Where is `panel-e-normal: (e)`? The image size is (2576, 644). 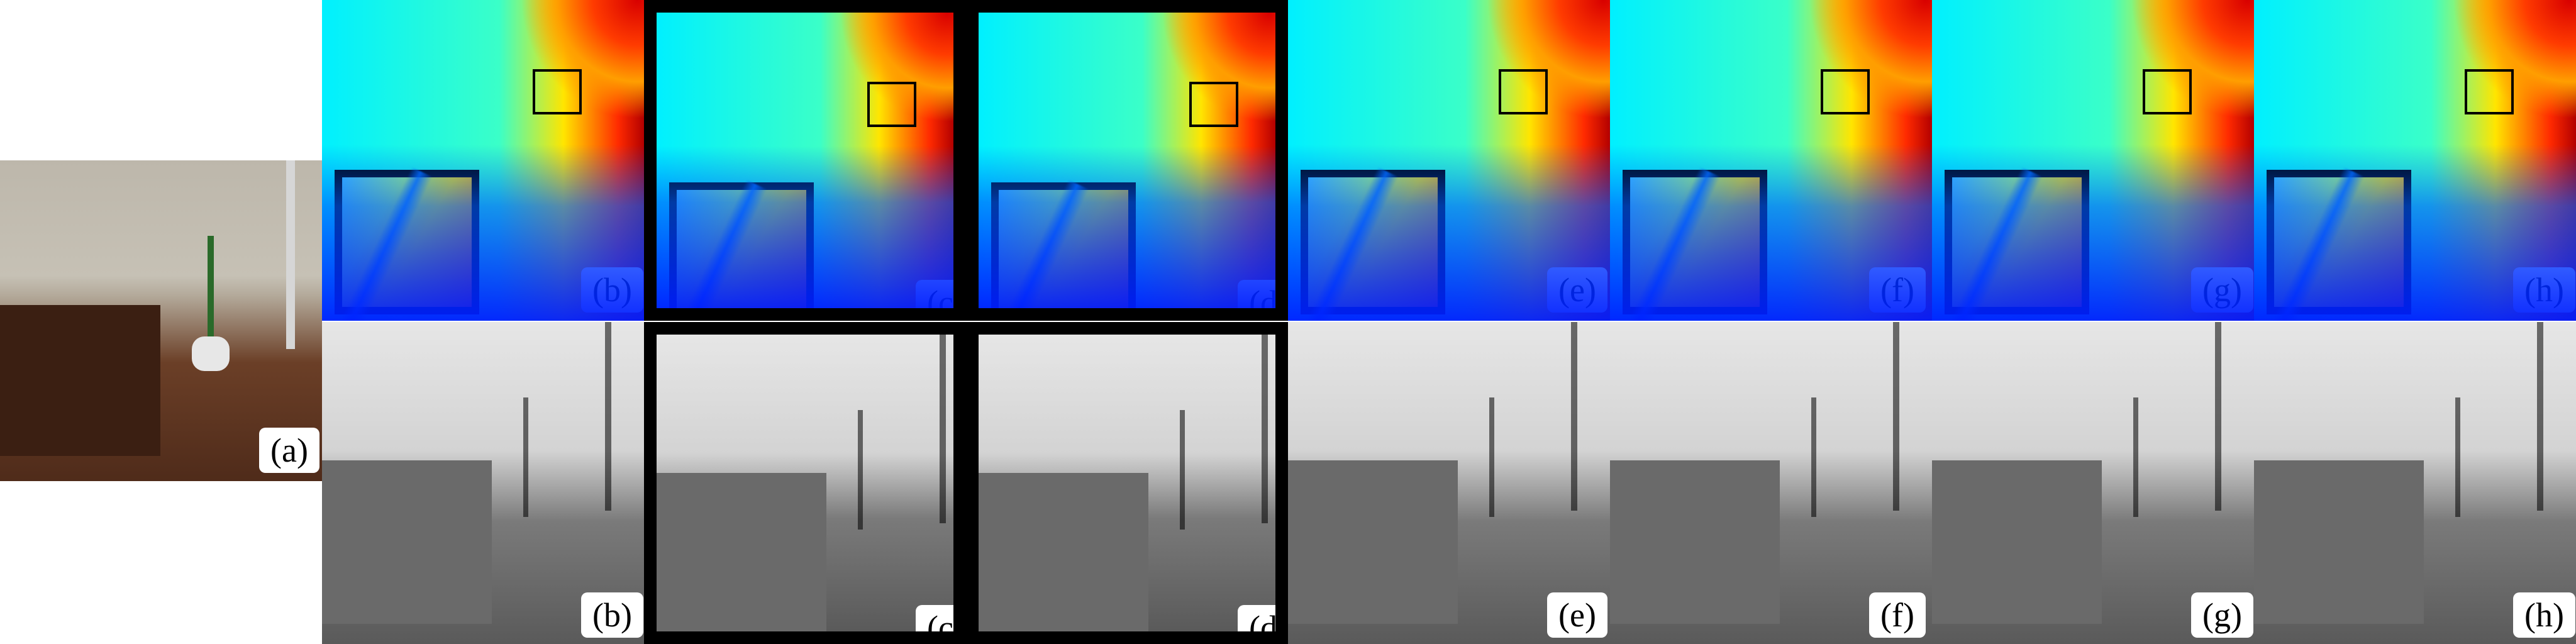 panel-e-normal: (e) is located at coordinates (1449, 483).